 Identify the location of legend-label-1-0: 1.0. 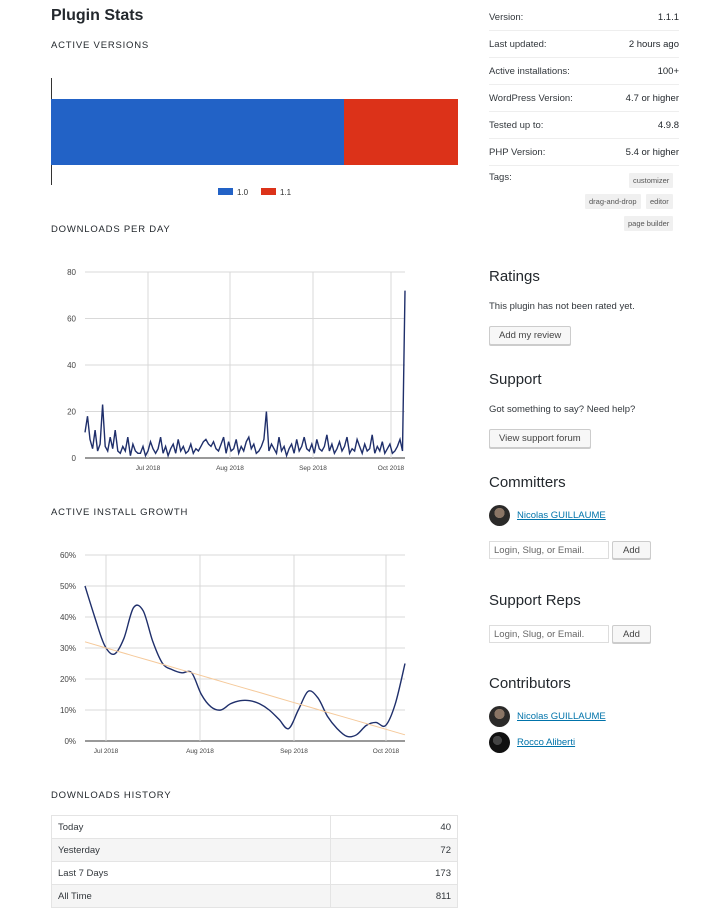
(243, 192).